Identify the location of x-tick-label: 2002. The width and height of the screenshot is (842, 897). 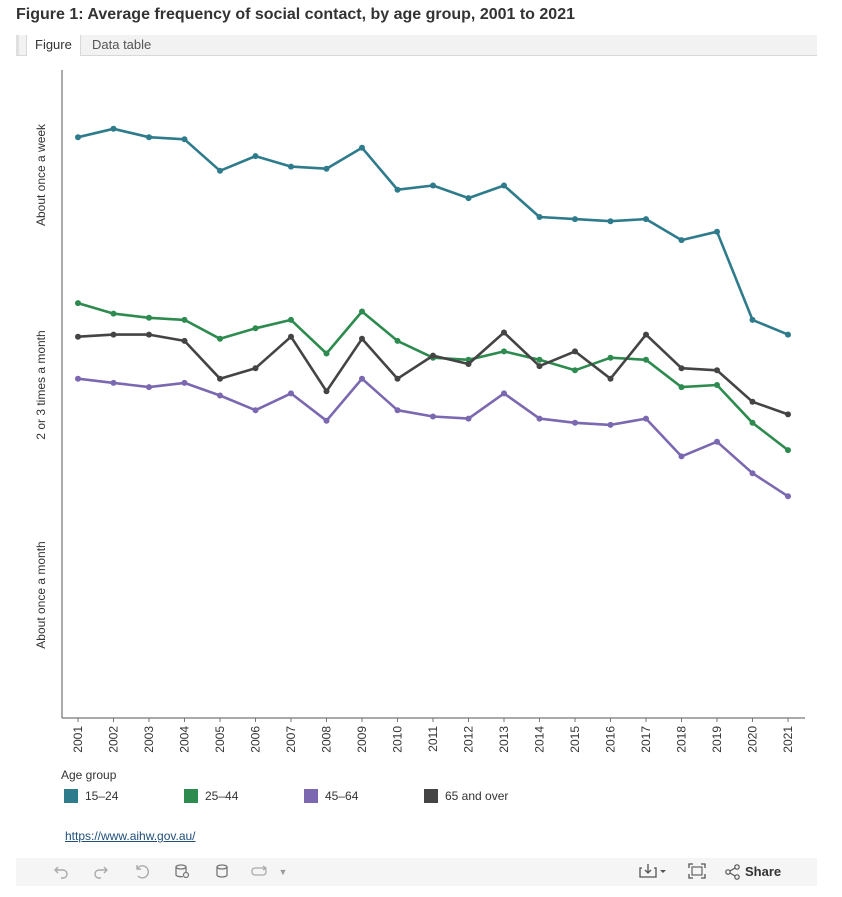
(114, 739).